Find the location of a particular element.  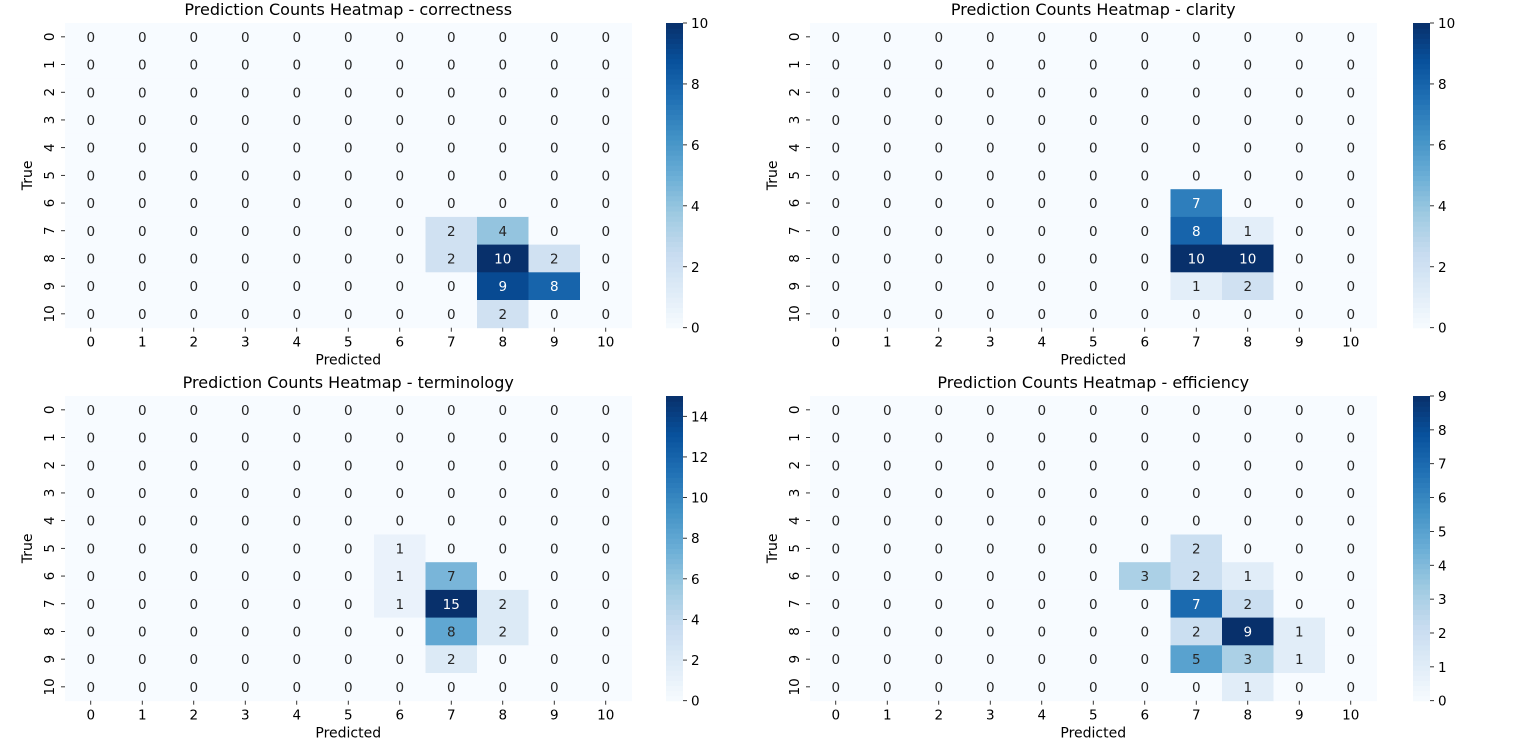

cell-annotation: 1 is located at coordinates (1196, 287).